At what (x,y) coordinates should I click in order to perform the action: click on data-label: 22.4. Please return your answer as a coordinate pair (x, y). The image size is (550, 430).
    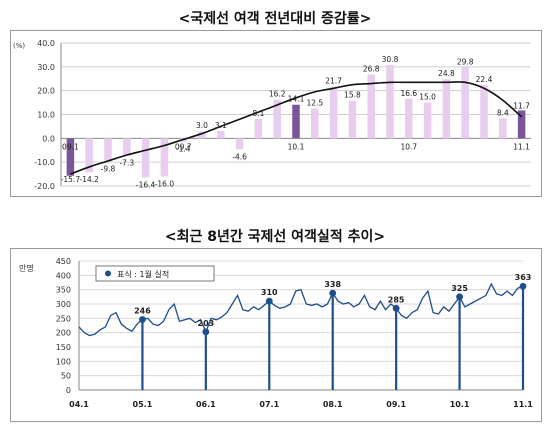
    Looking at the image, I should click on (484, 79).